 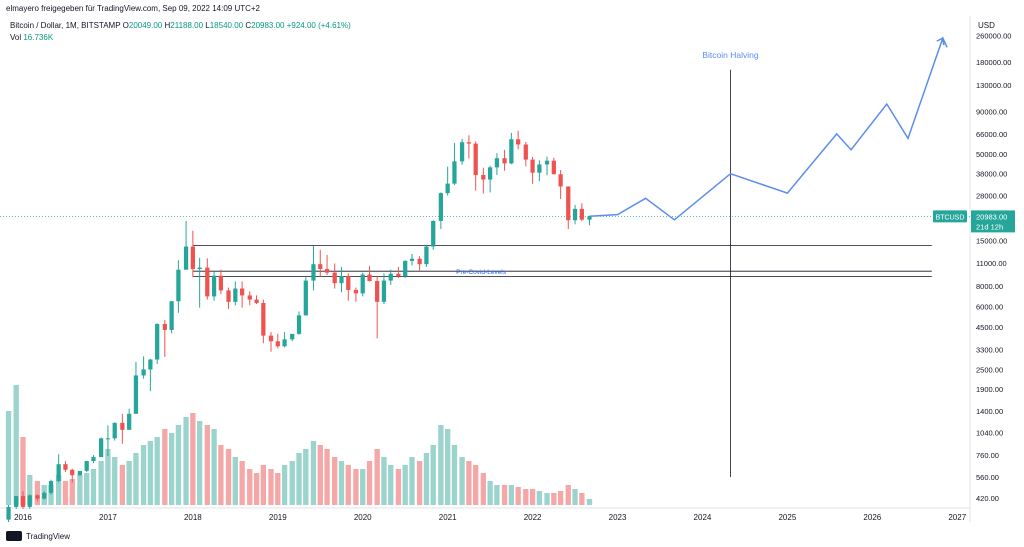 What do you see at coordinates (618, 517) in the screenshot?
I see `x-tick-label: 2023` at bounding box center [618, 517].